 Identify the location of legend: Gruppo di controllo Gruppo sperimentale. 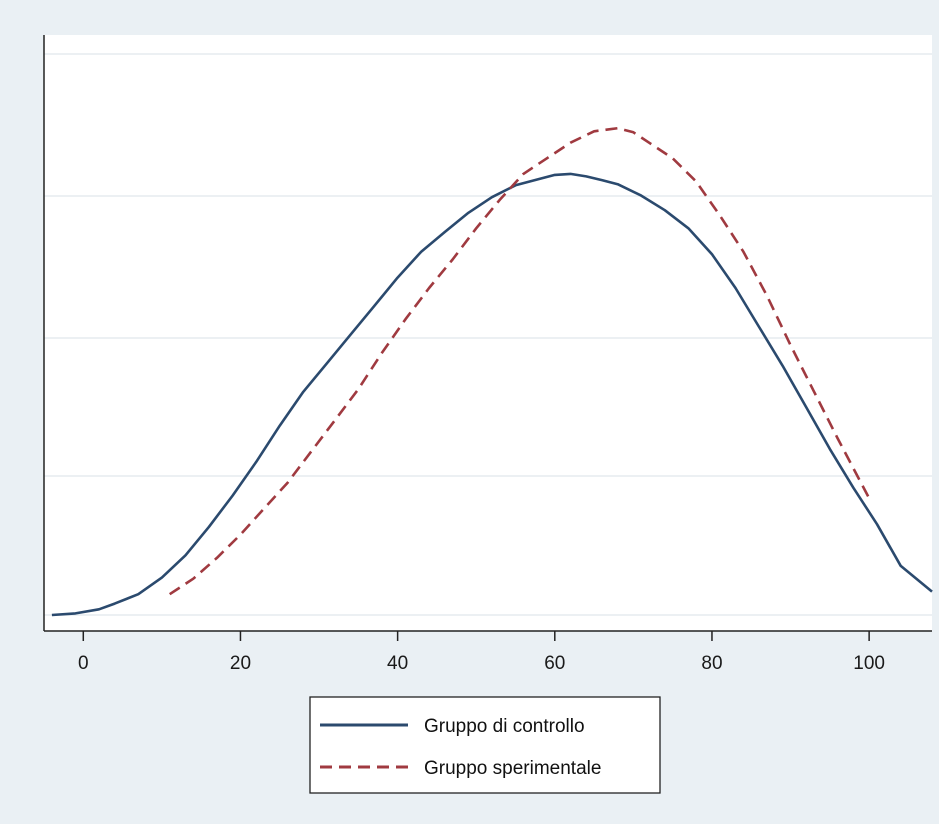
(485, 745).